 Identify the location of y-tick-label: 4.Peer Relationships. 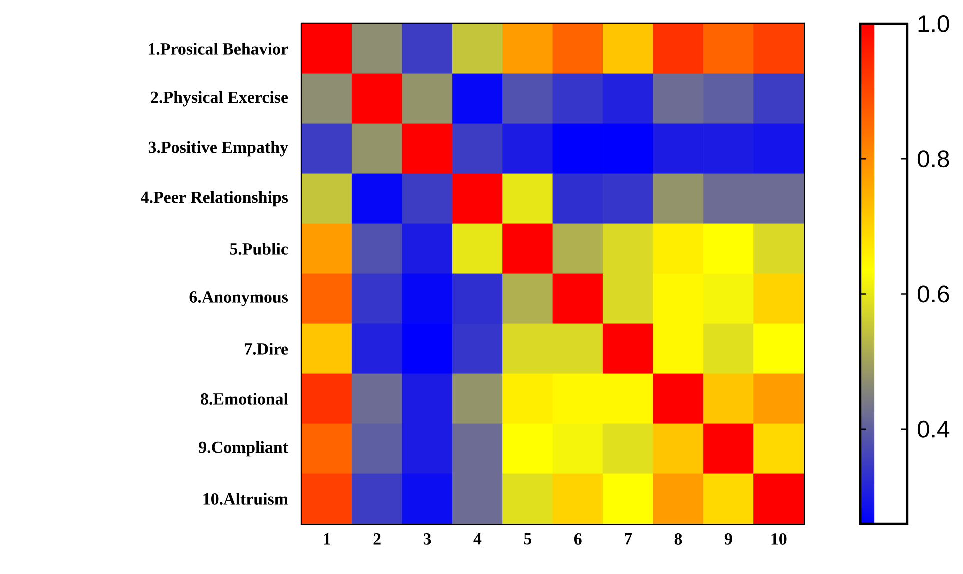
(214, 199).